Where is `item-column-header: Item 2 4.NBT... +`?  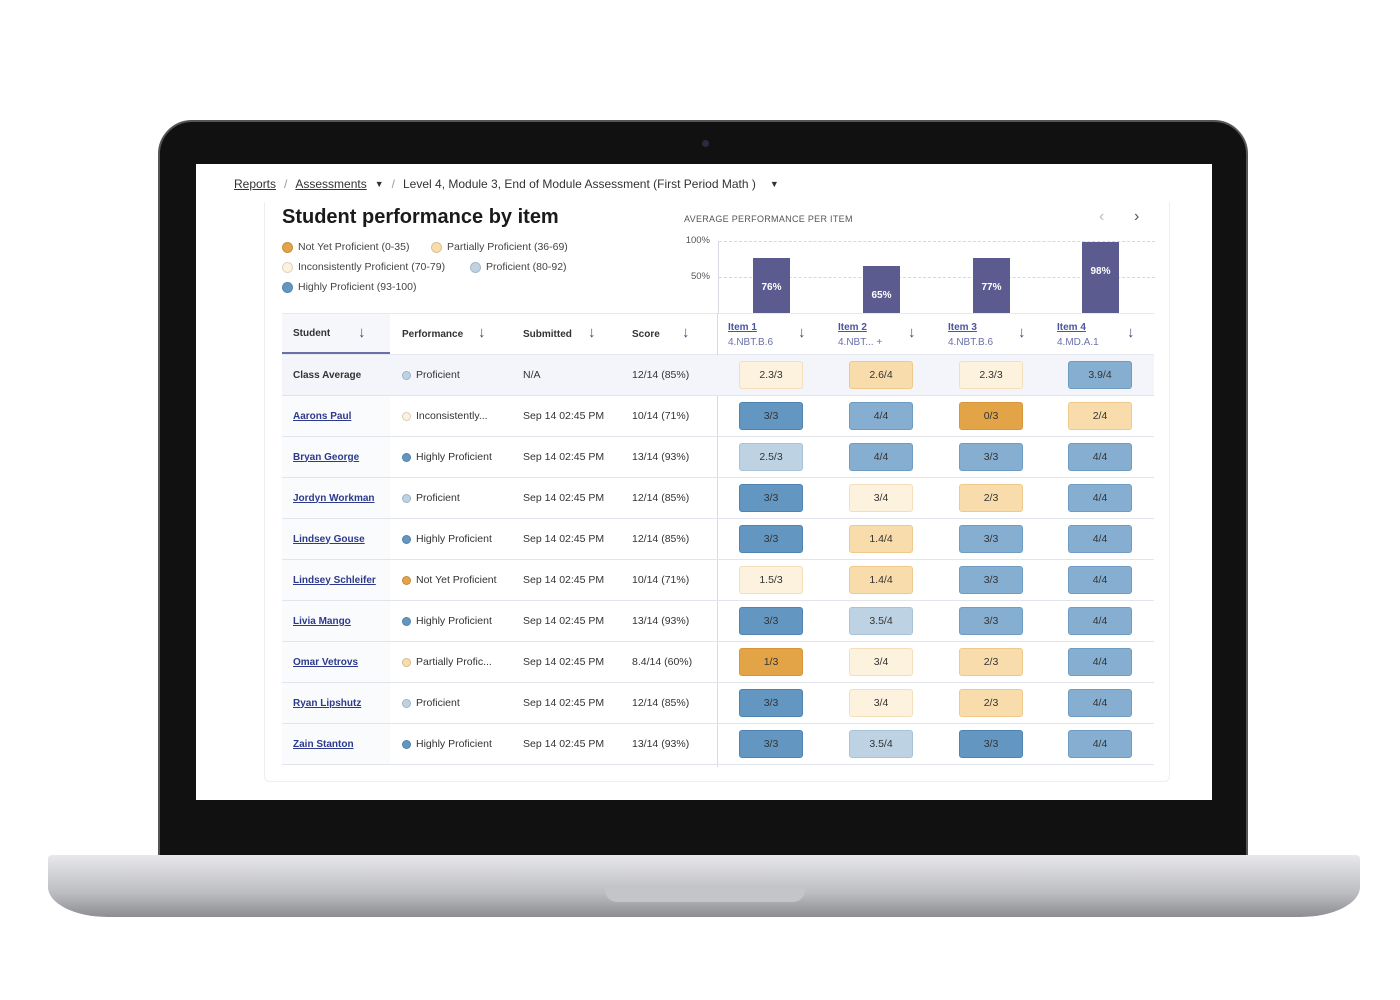
item-column-header: Item 2 4.NBT... + is located at coordinates (860, 335).